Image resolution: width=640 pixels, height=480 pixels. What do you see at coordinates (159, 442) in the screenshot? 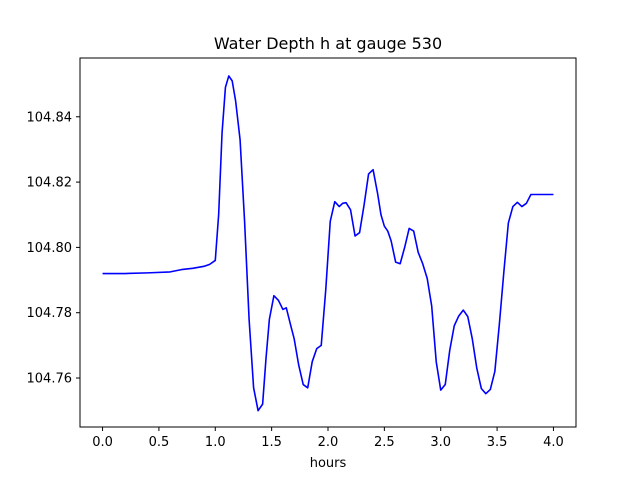
I see `x-tick-label: 0.5` at bounding box center [159, 442].